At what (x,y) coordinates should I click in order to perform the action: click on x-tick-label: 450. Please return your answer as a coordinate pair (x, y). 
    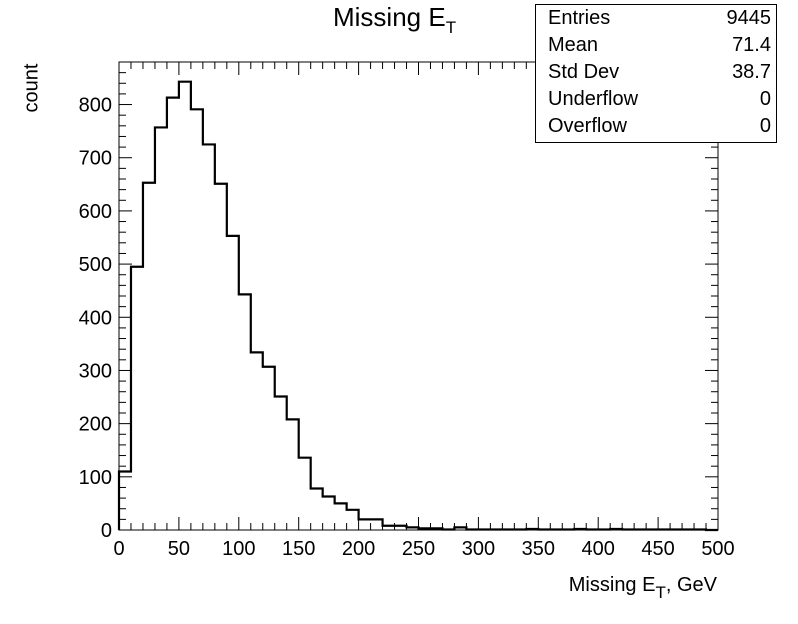
    Looking at the image, I should click on (657, 549).